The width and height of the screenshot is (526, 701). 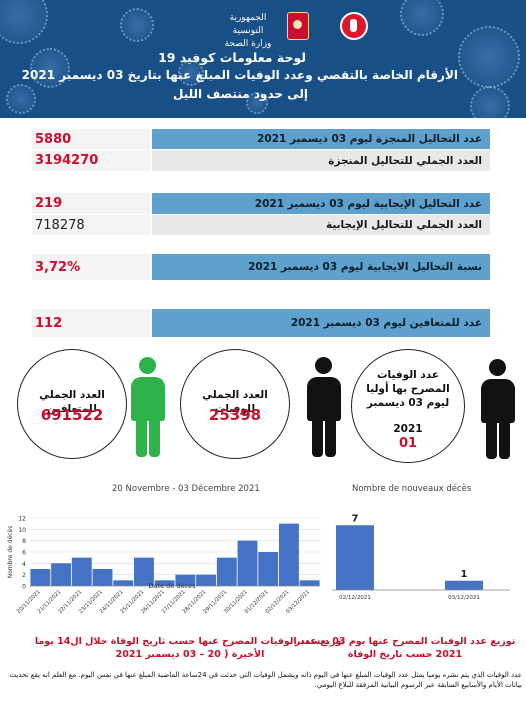 What do you see at coordinates (298, 26) in the screenshot?
I see `tunisia-coat-of-arms-icon` at bounding box center [298, 26].